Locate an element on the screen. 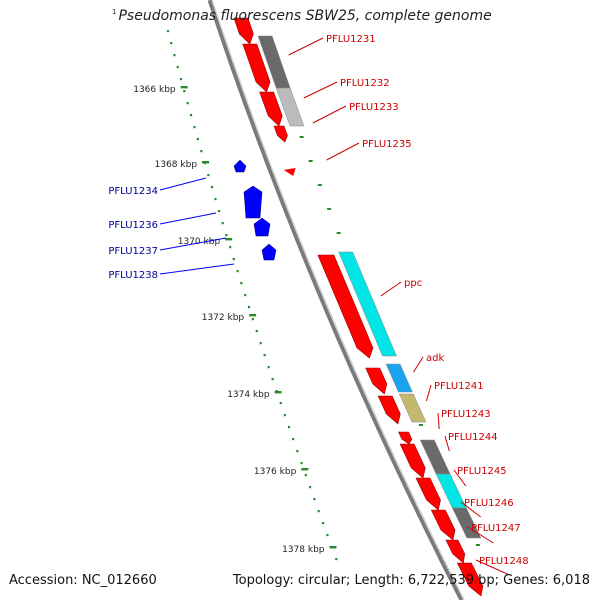  scale-tick-label: 1376 kbp is located at coordinates (275, 472).